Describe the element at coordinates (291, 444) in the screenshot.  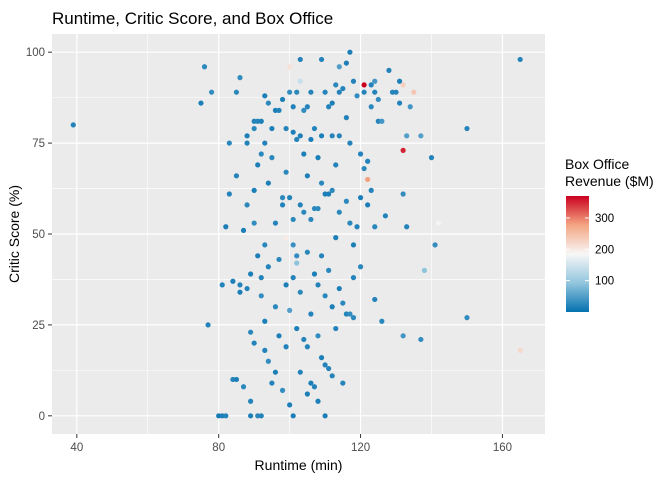
I see `x-axis-ticks: 40 80 120 160` at that location.